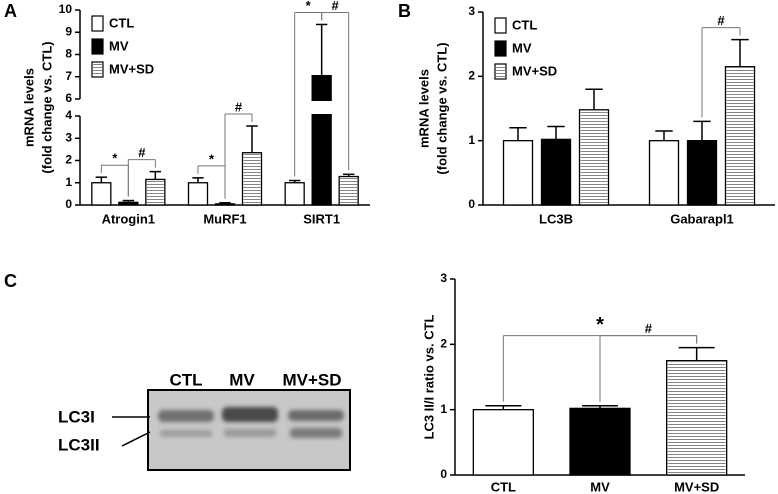 The image size is (778, 494). I want to click on y-axis-label: LC3 II/I ratio vs. CTL, so click(428, 376).